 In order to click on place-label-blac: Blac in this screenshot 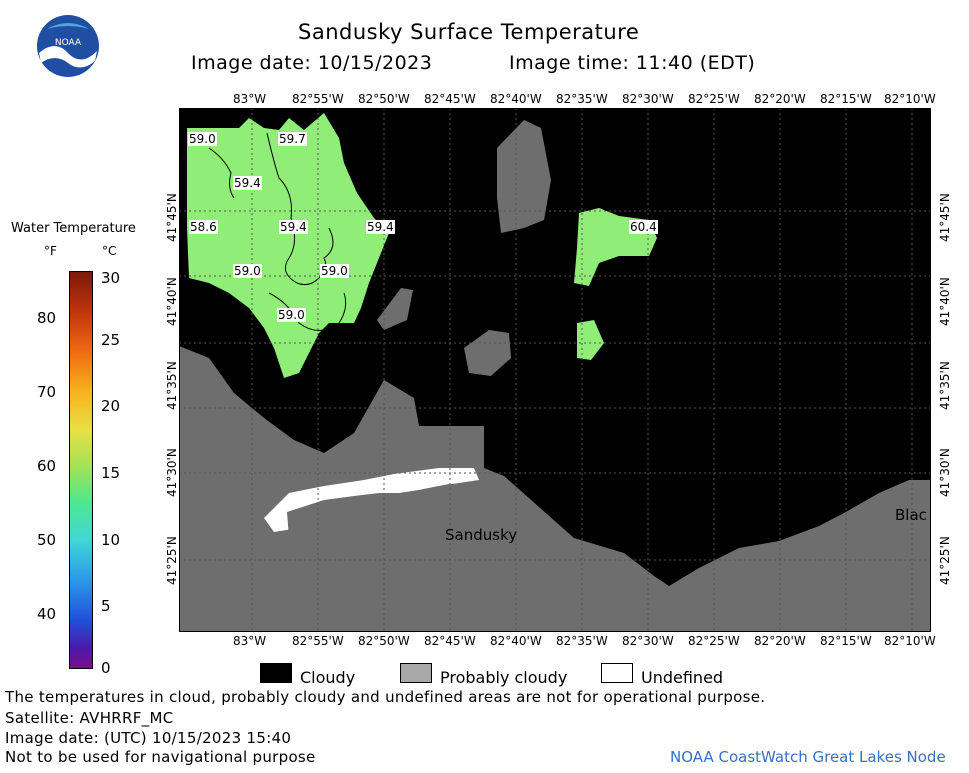, I will do `click(911, 515)`.